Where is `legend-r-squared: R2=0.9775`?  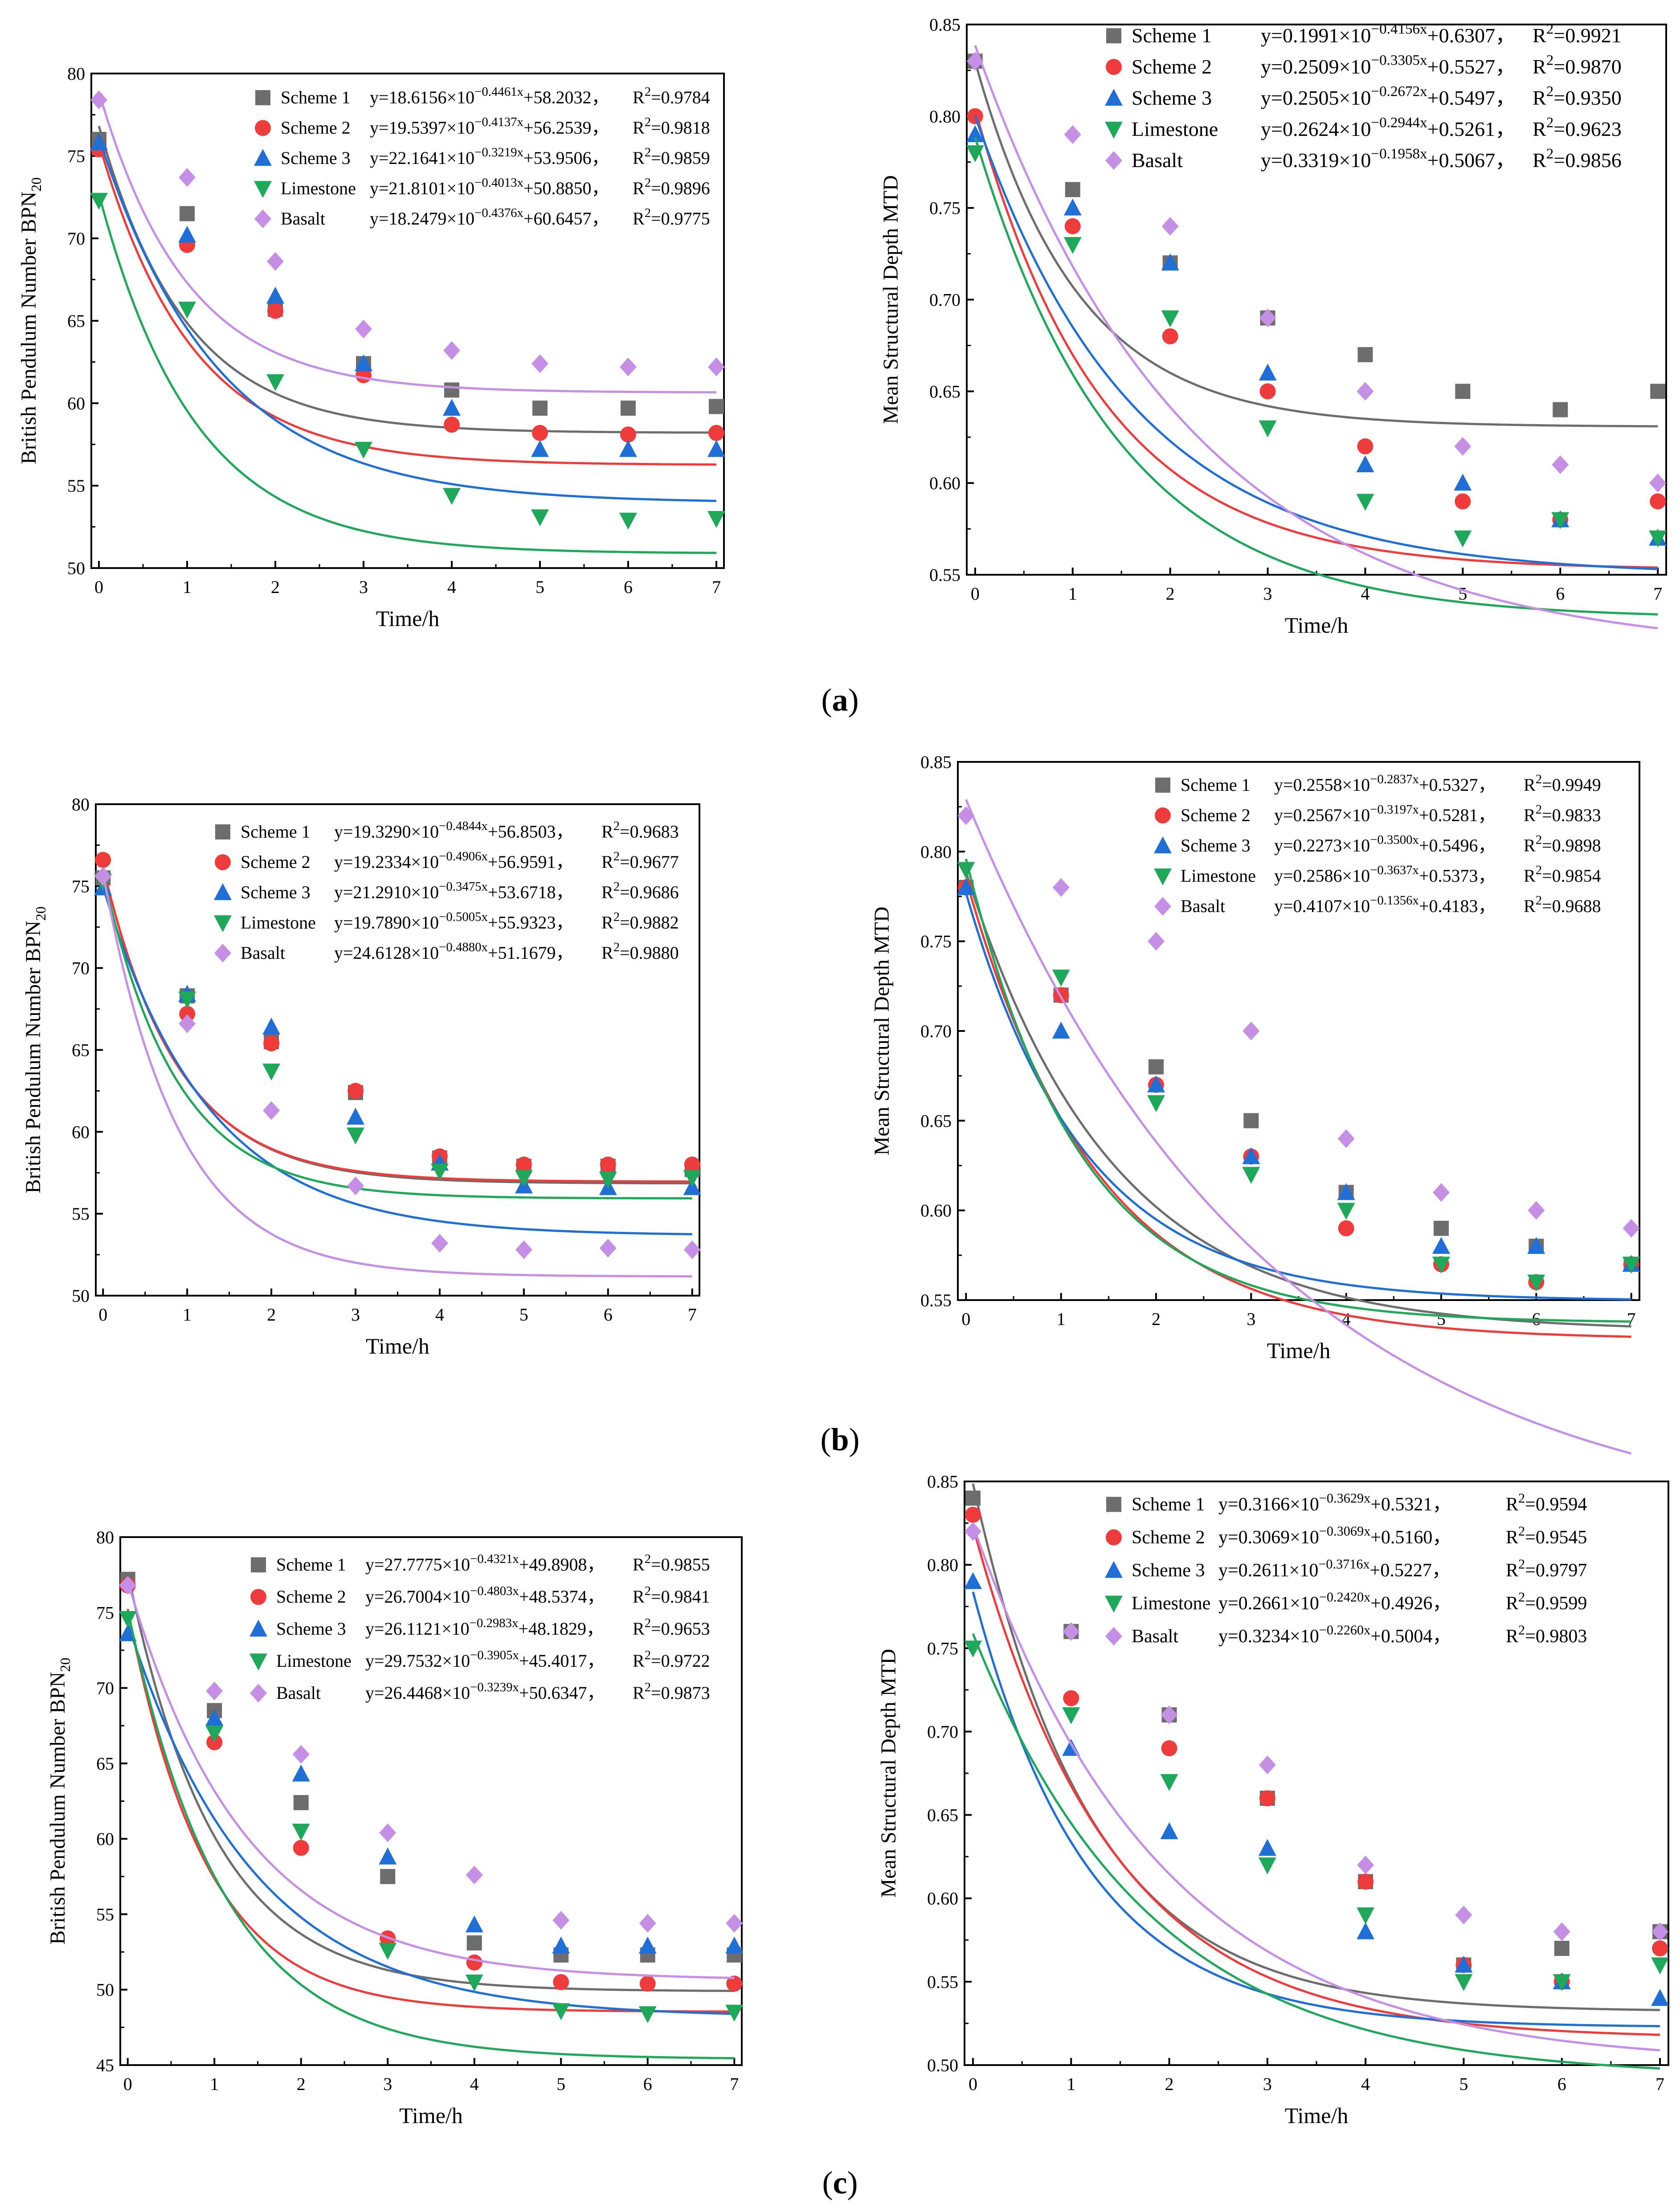
legend-r-squared: R2=0.9775 is located at coordinates (671, 217).